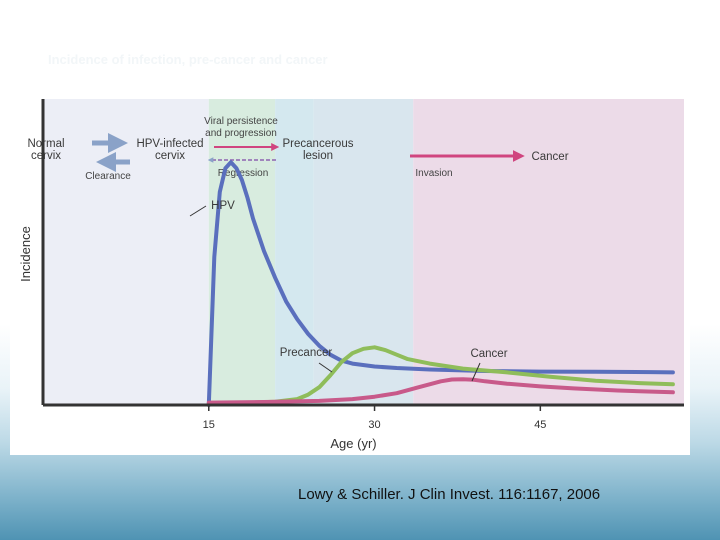 The height and width of the screenshot is (540, 720). What do you see at coordinates (108, 176) in the screenshot?
I see `transition-label-clearance: Clearance` at bounding box center [108, 176].